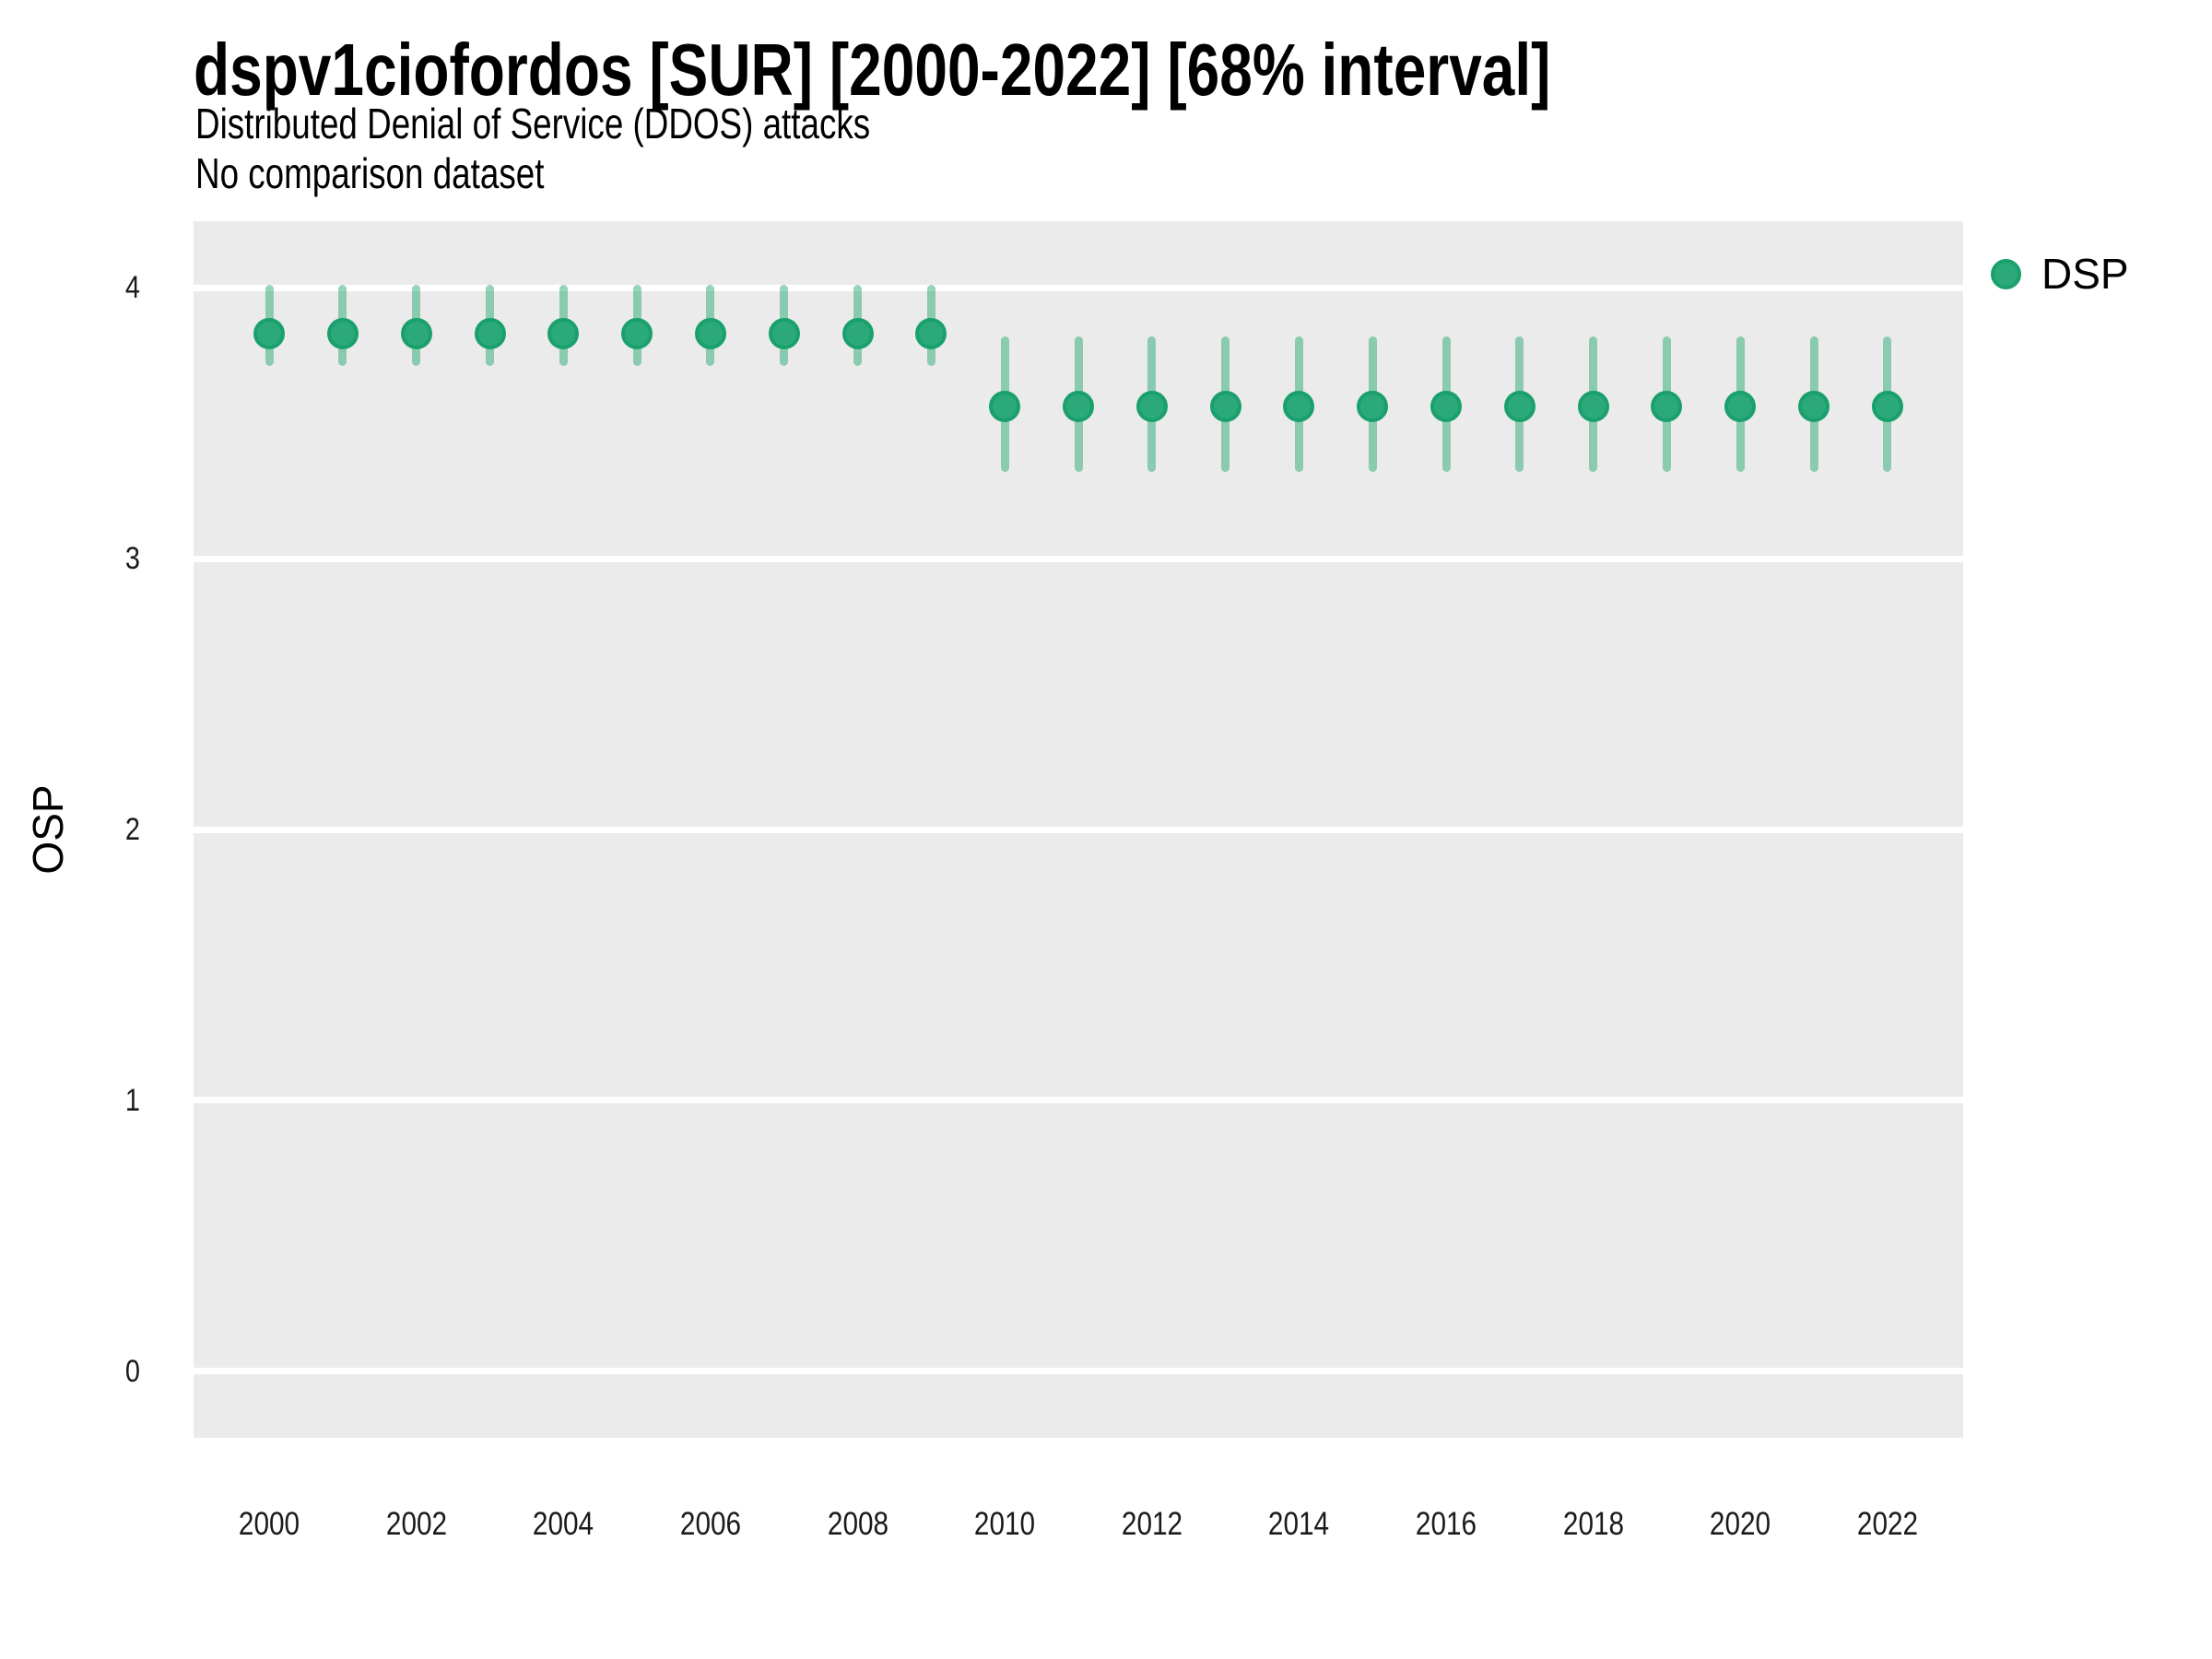  I want to click on y-tick-label-2: 2, so click(132, 829).